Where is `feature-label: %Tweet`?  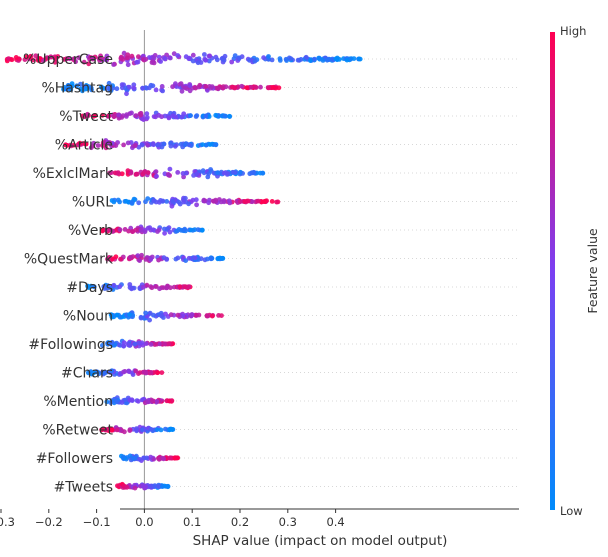
feature-label: %Tweet is located at coordinates (86, 117).